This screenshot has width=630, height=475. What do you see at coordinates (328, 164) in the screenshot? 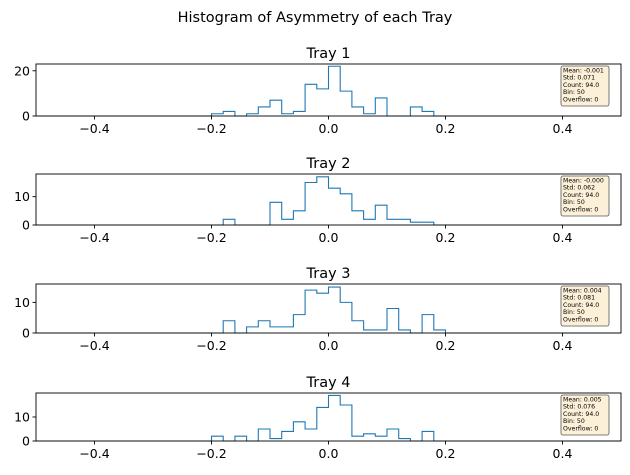
I see `axes-title: Tray 2` at bounding box center [328, 164].